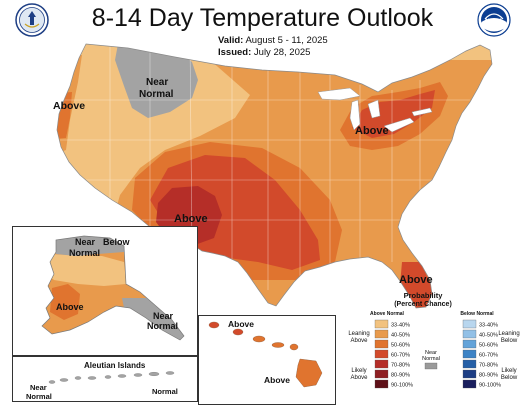 This screenshot has width=525, height=405. I want to click on legend-below-swatch-label-5: 80-90%, so click(488, 376).